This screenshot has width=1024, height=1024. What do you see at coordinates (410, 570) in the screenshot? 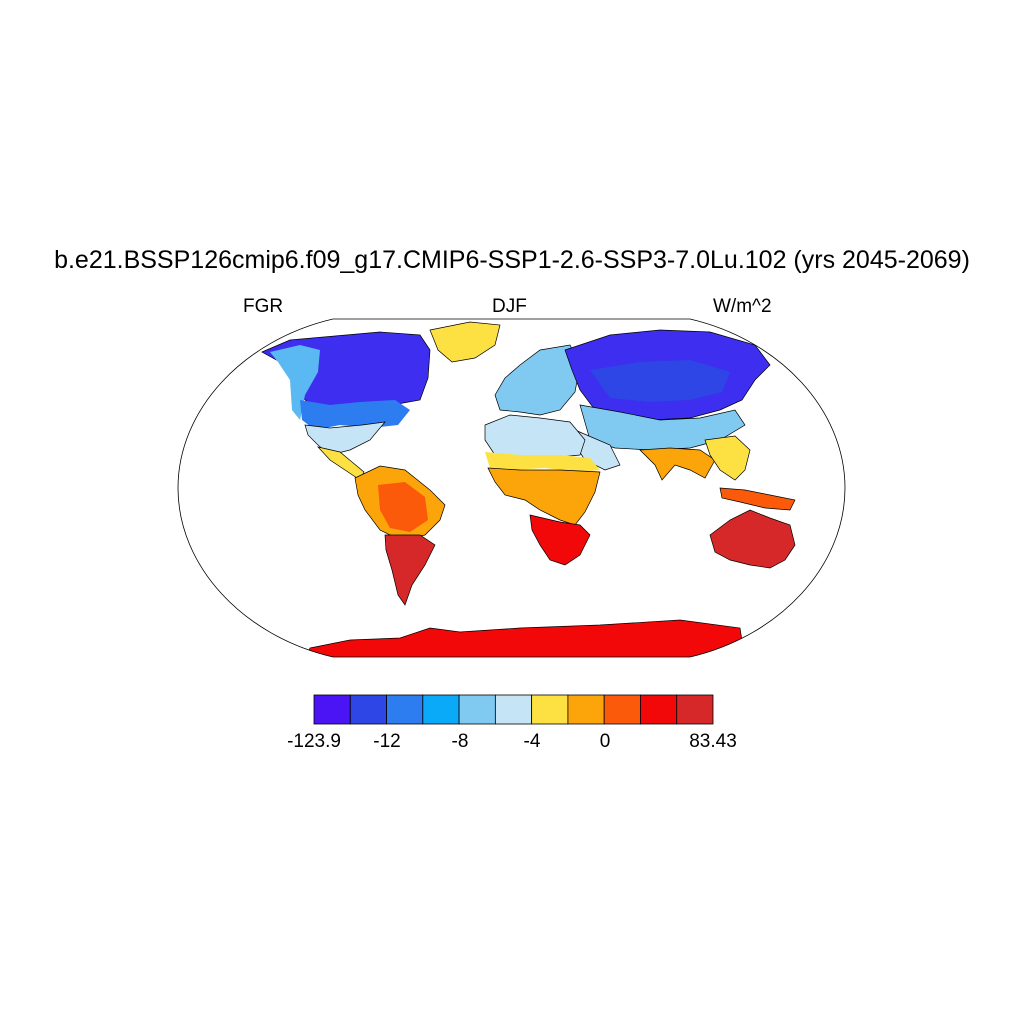
I see `south-america-south` at bounding box center [410, 570].